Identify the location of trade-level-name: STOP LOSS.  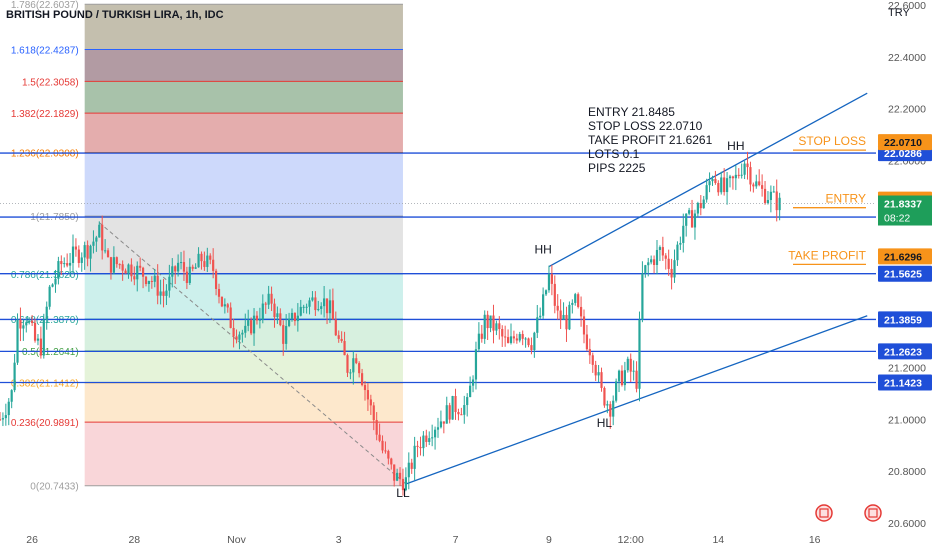
(832, 141).